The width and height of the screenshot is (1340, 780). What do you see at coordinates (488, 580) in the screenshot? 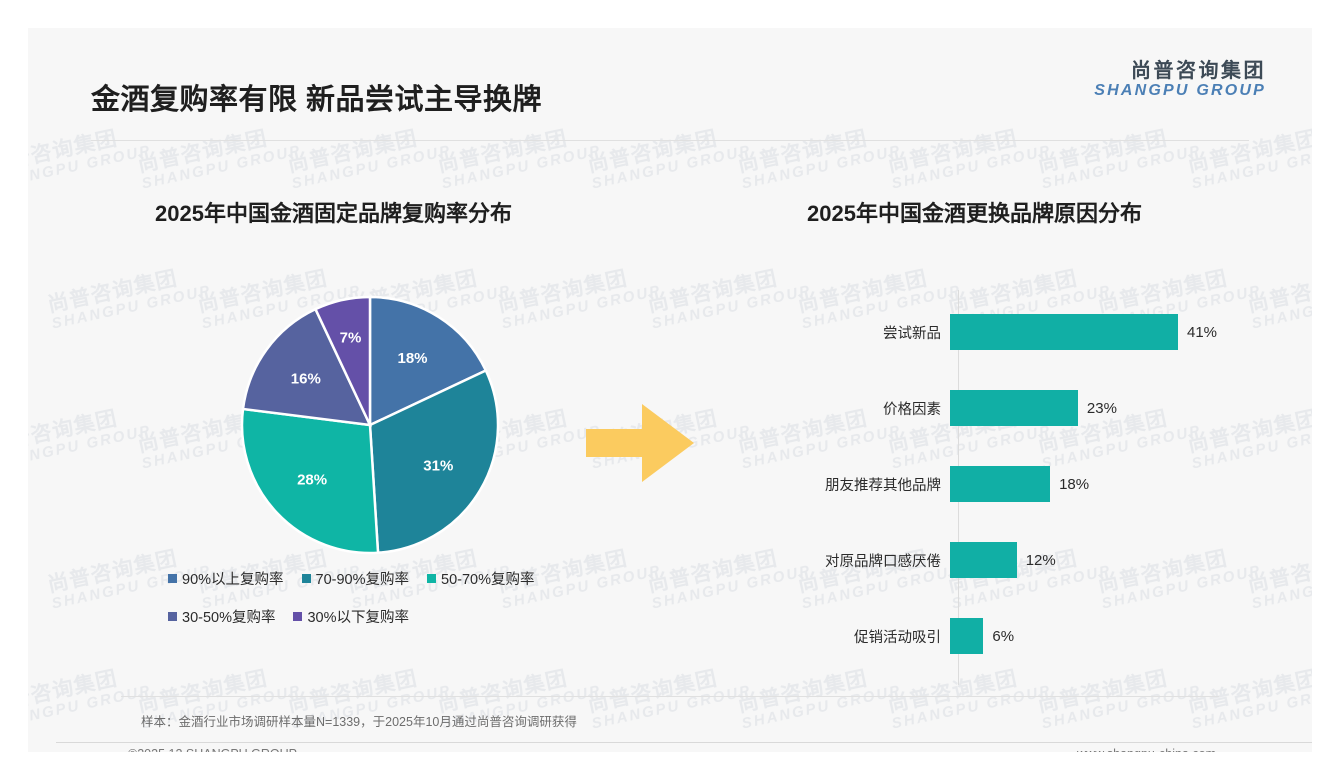
I see `pie-legend-label: 50-70%复购率` at bounding box center [488, 580].